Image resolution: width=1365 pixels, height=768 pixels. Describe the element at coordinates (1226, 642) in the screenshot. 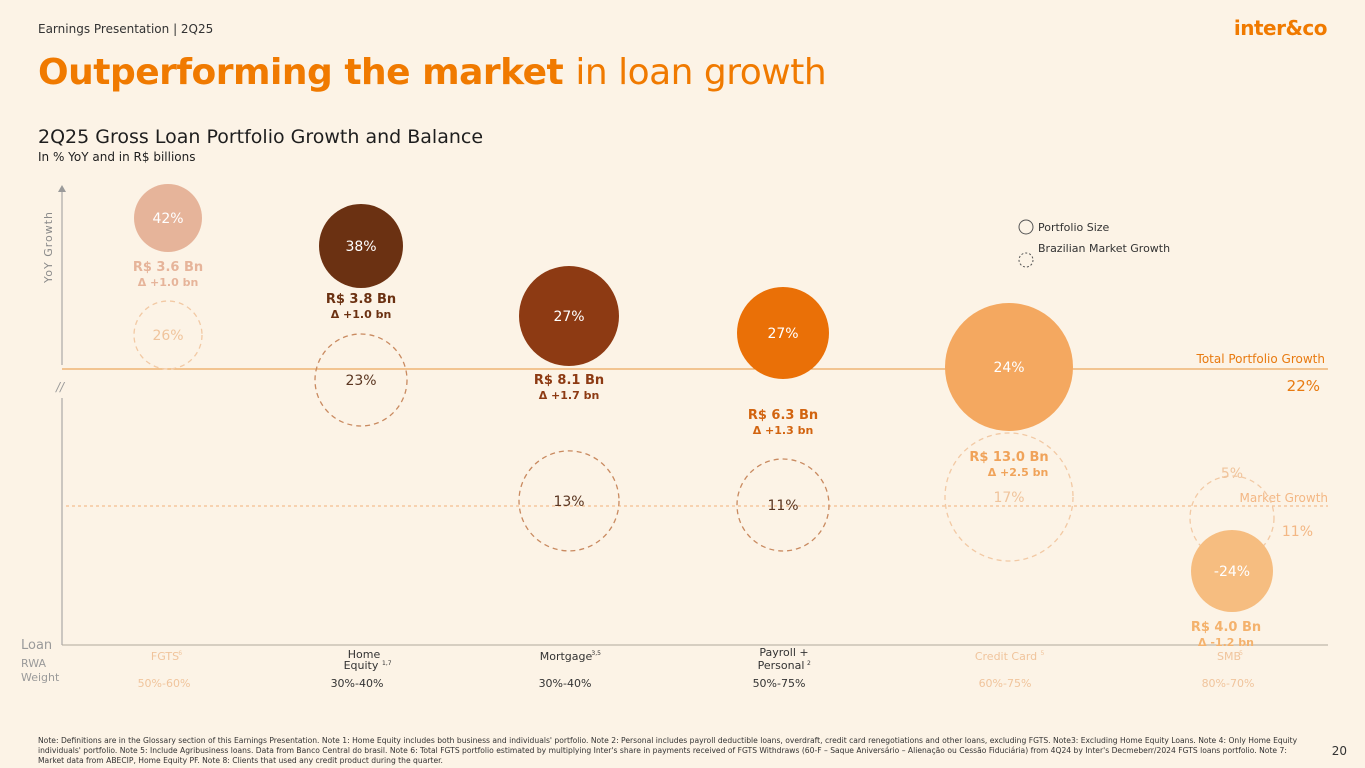

I see `series-5-delta-label: Δ -1.2 bn` at that location.